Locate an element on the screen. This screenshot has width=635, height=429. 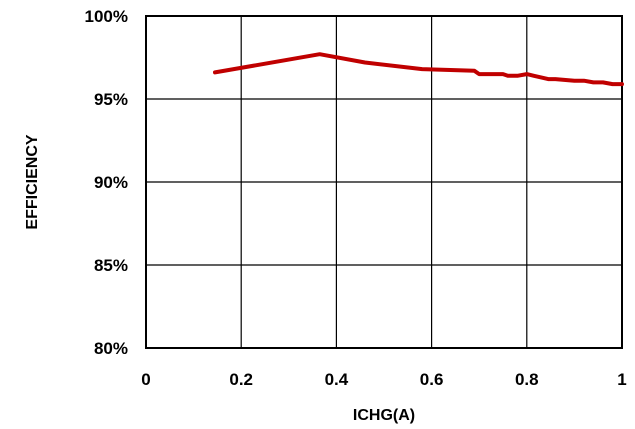
x-tick-label: 1 is located at coordinates (621, 379).